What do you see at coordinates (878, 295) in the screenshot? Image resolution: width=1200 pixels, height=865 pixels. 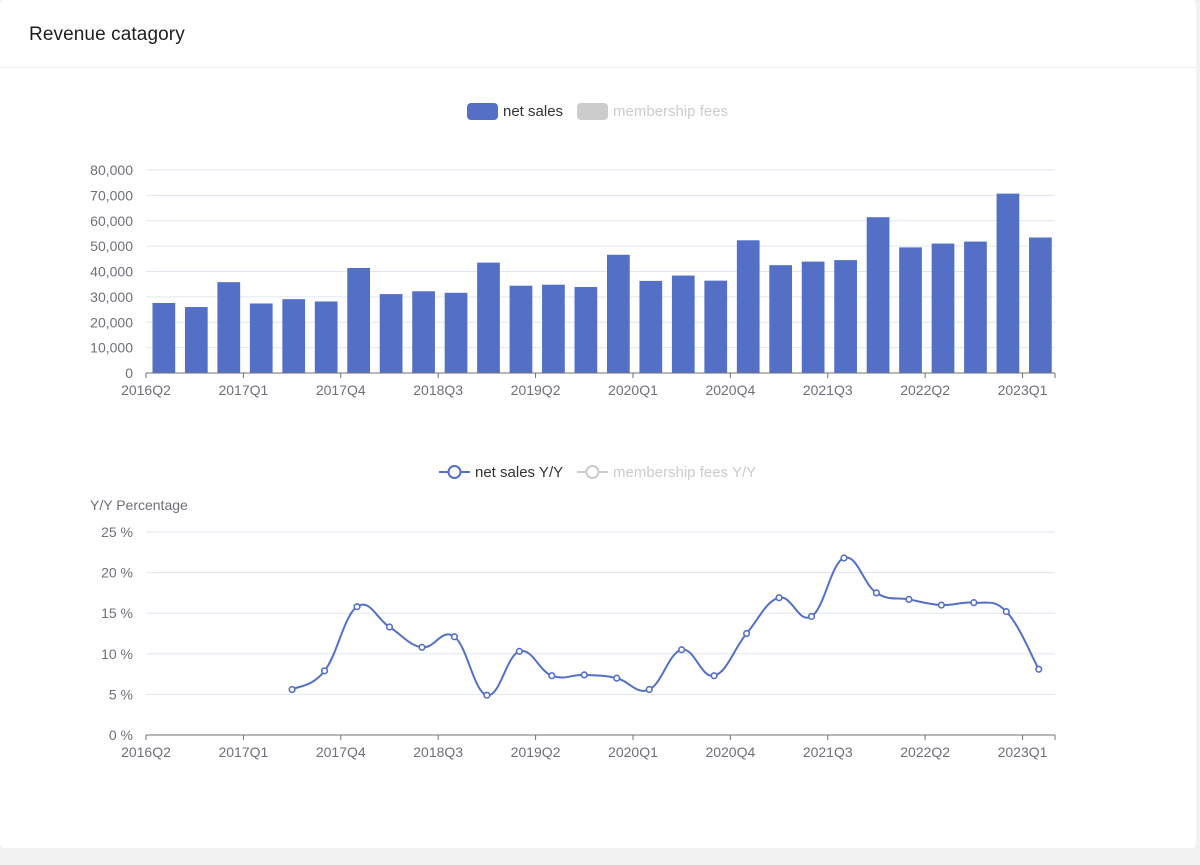 I see `bar-2021Q4` at bounding box center [878, 295].